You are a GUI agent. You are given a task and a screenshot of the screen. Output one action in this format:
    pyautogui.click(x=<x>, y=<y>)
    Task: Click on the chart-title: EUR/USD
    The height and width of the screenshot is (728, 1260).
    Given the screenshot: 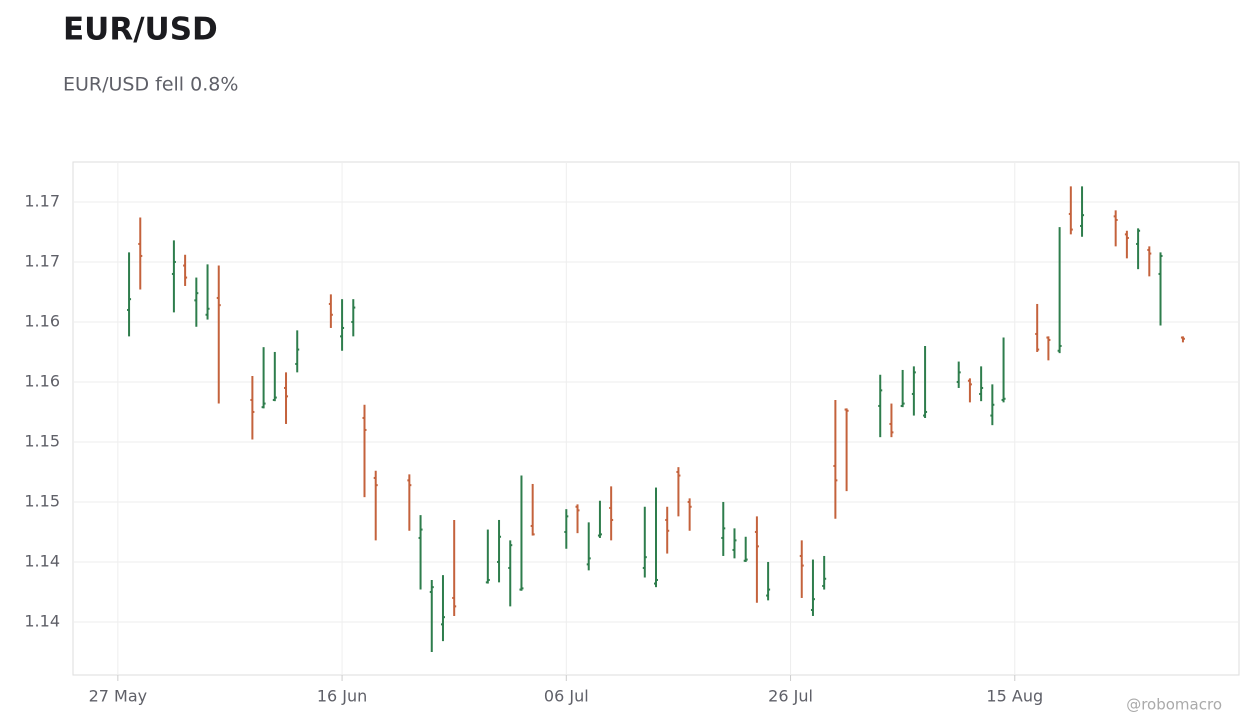 What is the action you would take?
    pyautogui.click(x=140, y=30)
    